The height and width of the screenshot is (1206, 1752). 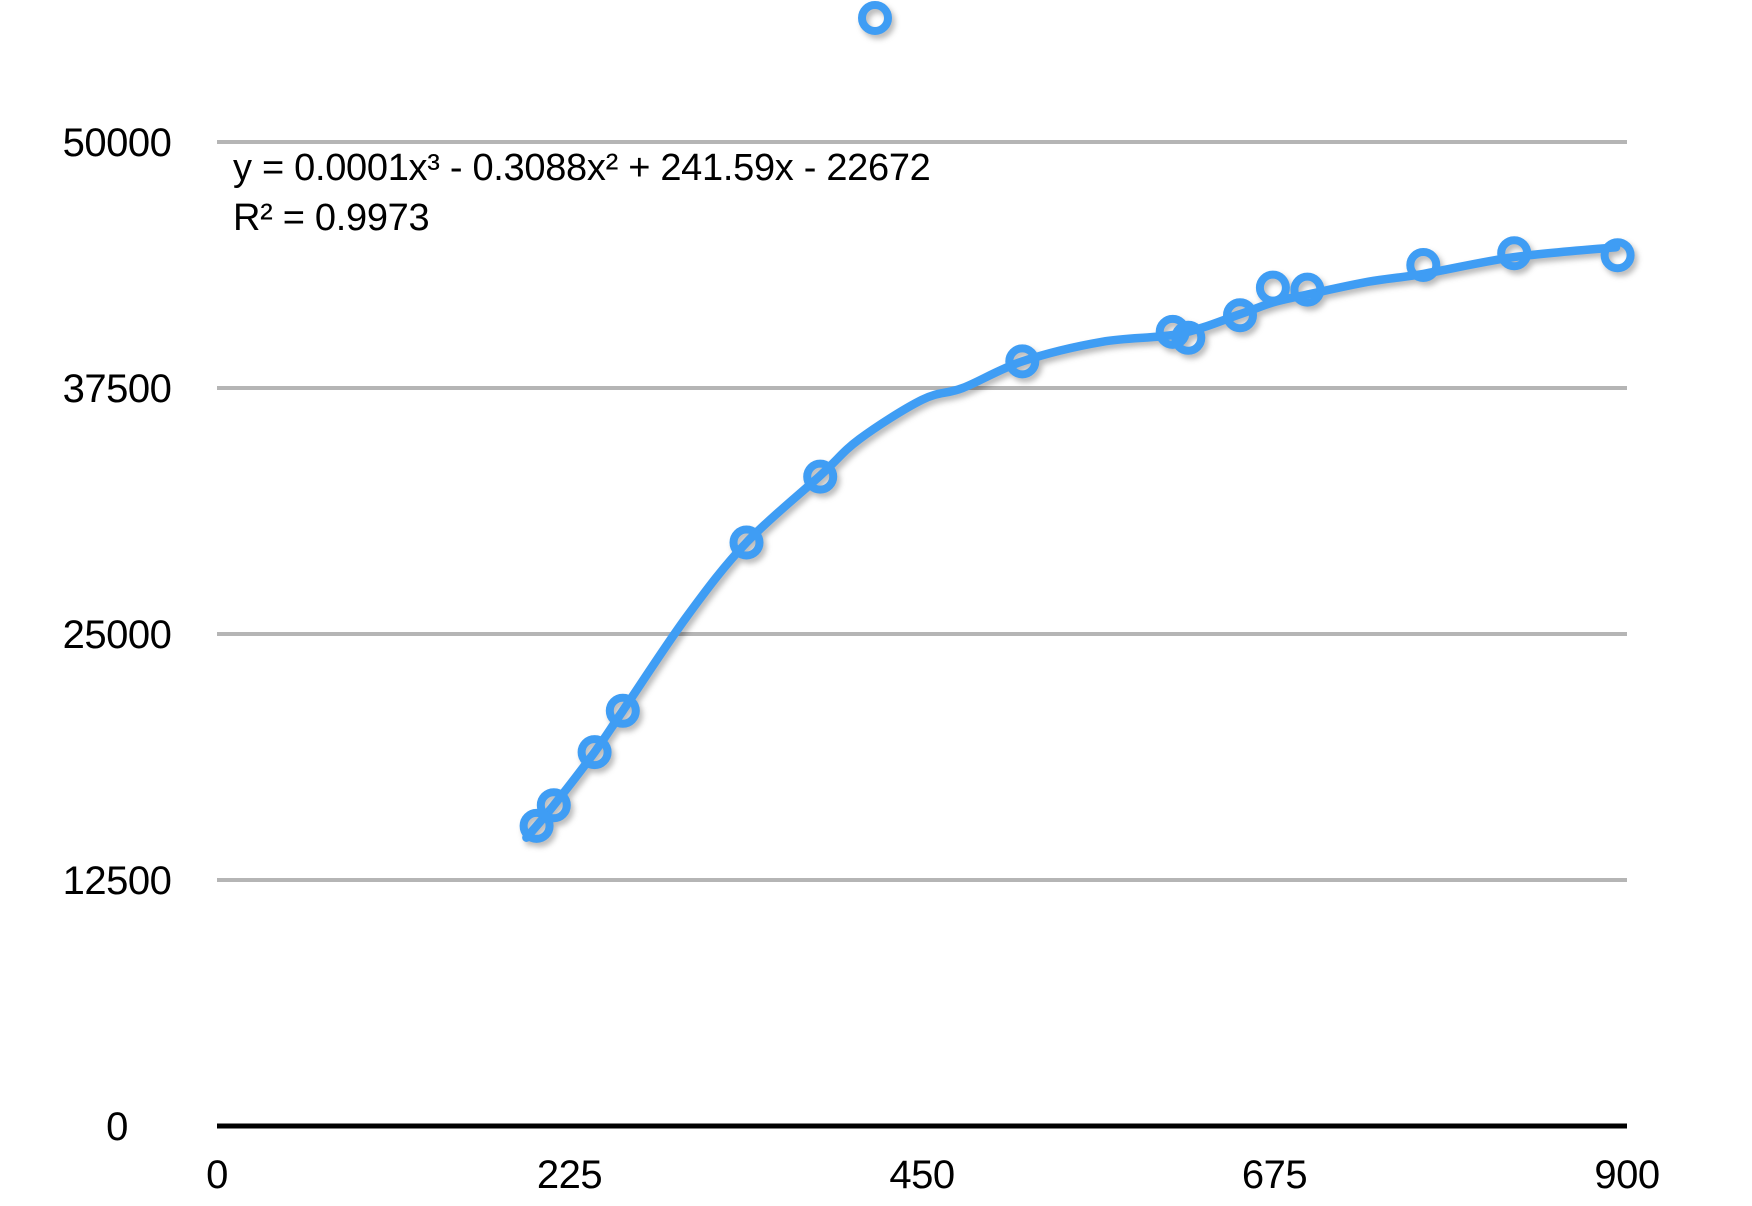 What do you see at coordinates (217, 1175) in the screenshot?
I see `x-tick-label-0: 0` at bounding box center [217, 1175].